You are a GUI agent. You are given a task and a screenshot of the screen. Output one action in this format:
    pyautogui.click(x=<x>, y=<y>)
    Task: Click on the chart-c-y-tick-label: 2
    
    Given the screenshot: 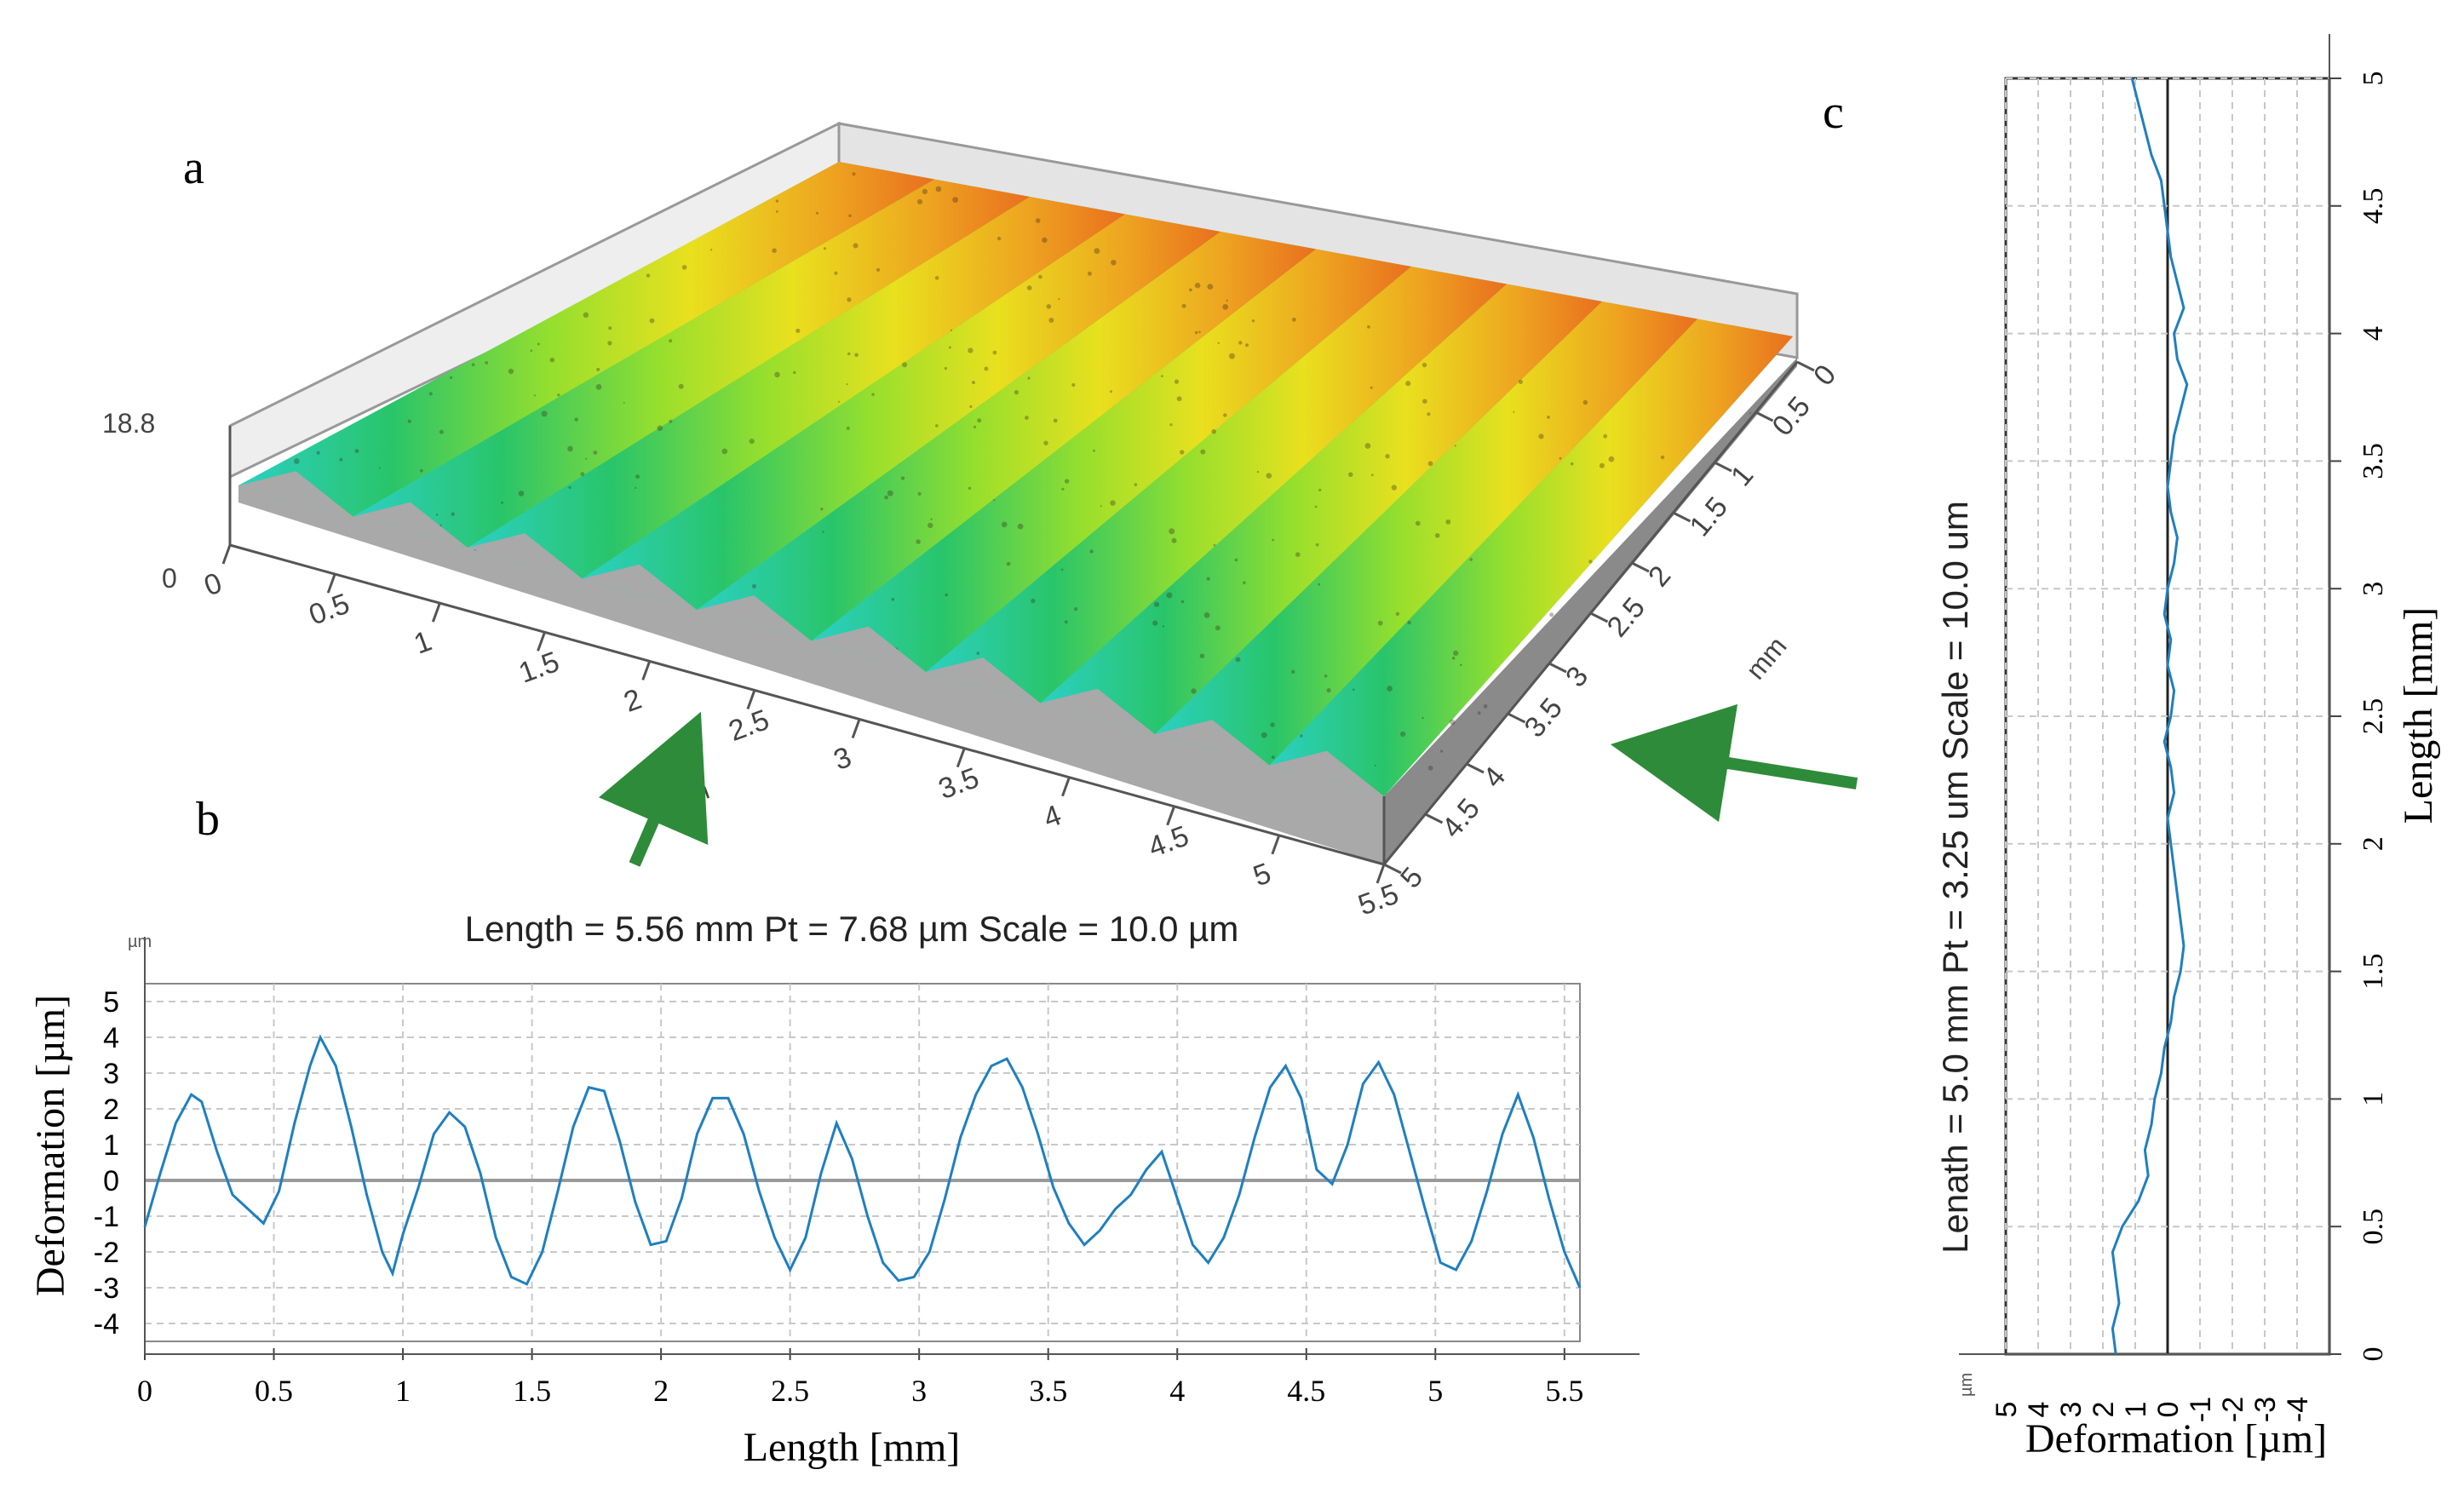 What is the action you would take?
    pyautogui.click(x=2373, y=843)
    